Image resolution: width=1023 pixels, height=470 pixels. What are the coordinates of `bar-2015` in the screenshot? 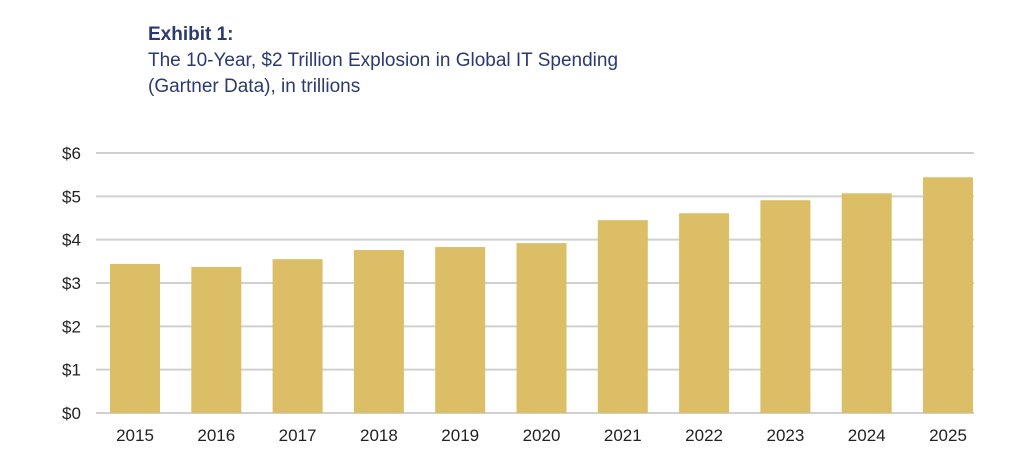 It's located at (135, 338).